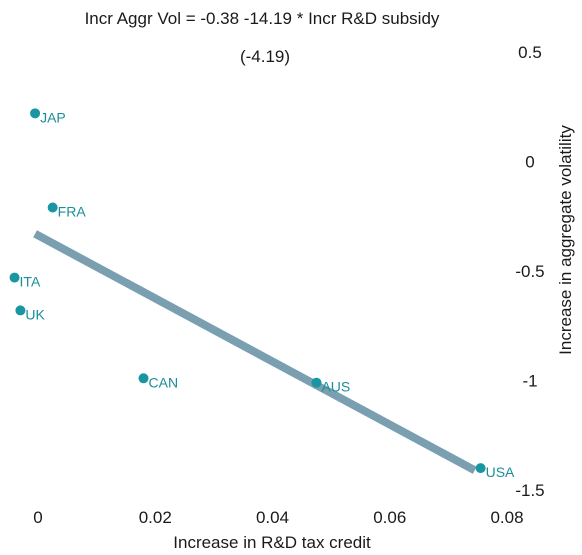 This screenshot has width=582, height=555. Describe the element at coordinates (506, 517) in the screenshot. I see `x-tick-label: 0.08` at that location.